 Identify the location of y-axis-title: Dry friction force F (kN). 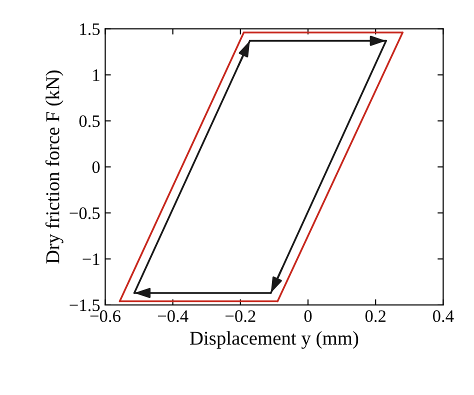
(54, 167).